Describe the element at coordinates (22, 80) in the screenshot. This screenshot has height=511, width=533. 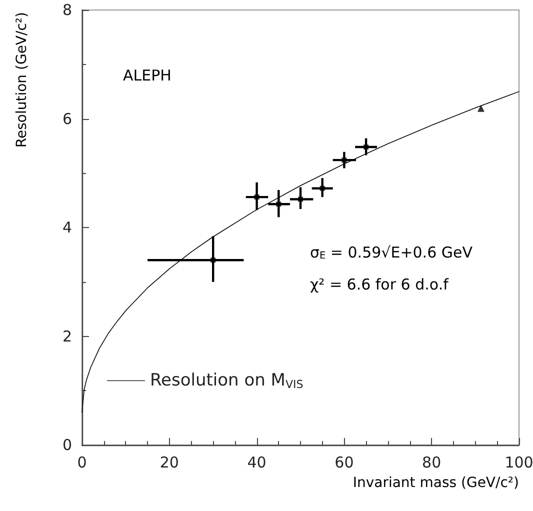
I see `y-axis-title: Resolution (GeV/c²)` at that location.